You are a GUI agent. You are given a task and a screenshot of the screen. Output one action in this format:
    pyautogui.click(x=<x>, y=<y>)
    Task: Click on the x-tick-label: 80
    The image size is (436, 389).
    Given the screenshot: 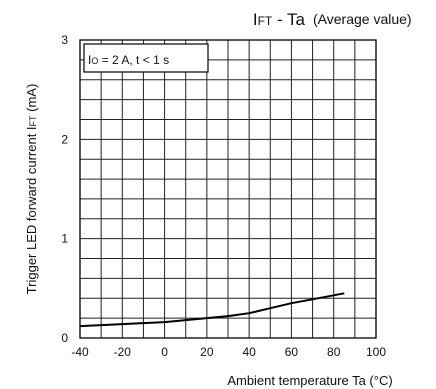 What is the action you would take?
    pyautogui.click(x=334, y=352)
    